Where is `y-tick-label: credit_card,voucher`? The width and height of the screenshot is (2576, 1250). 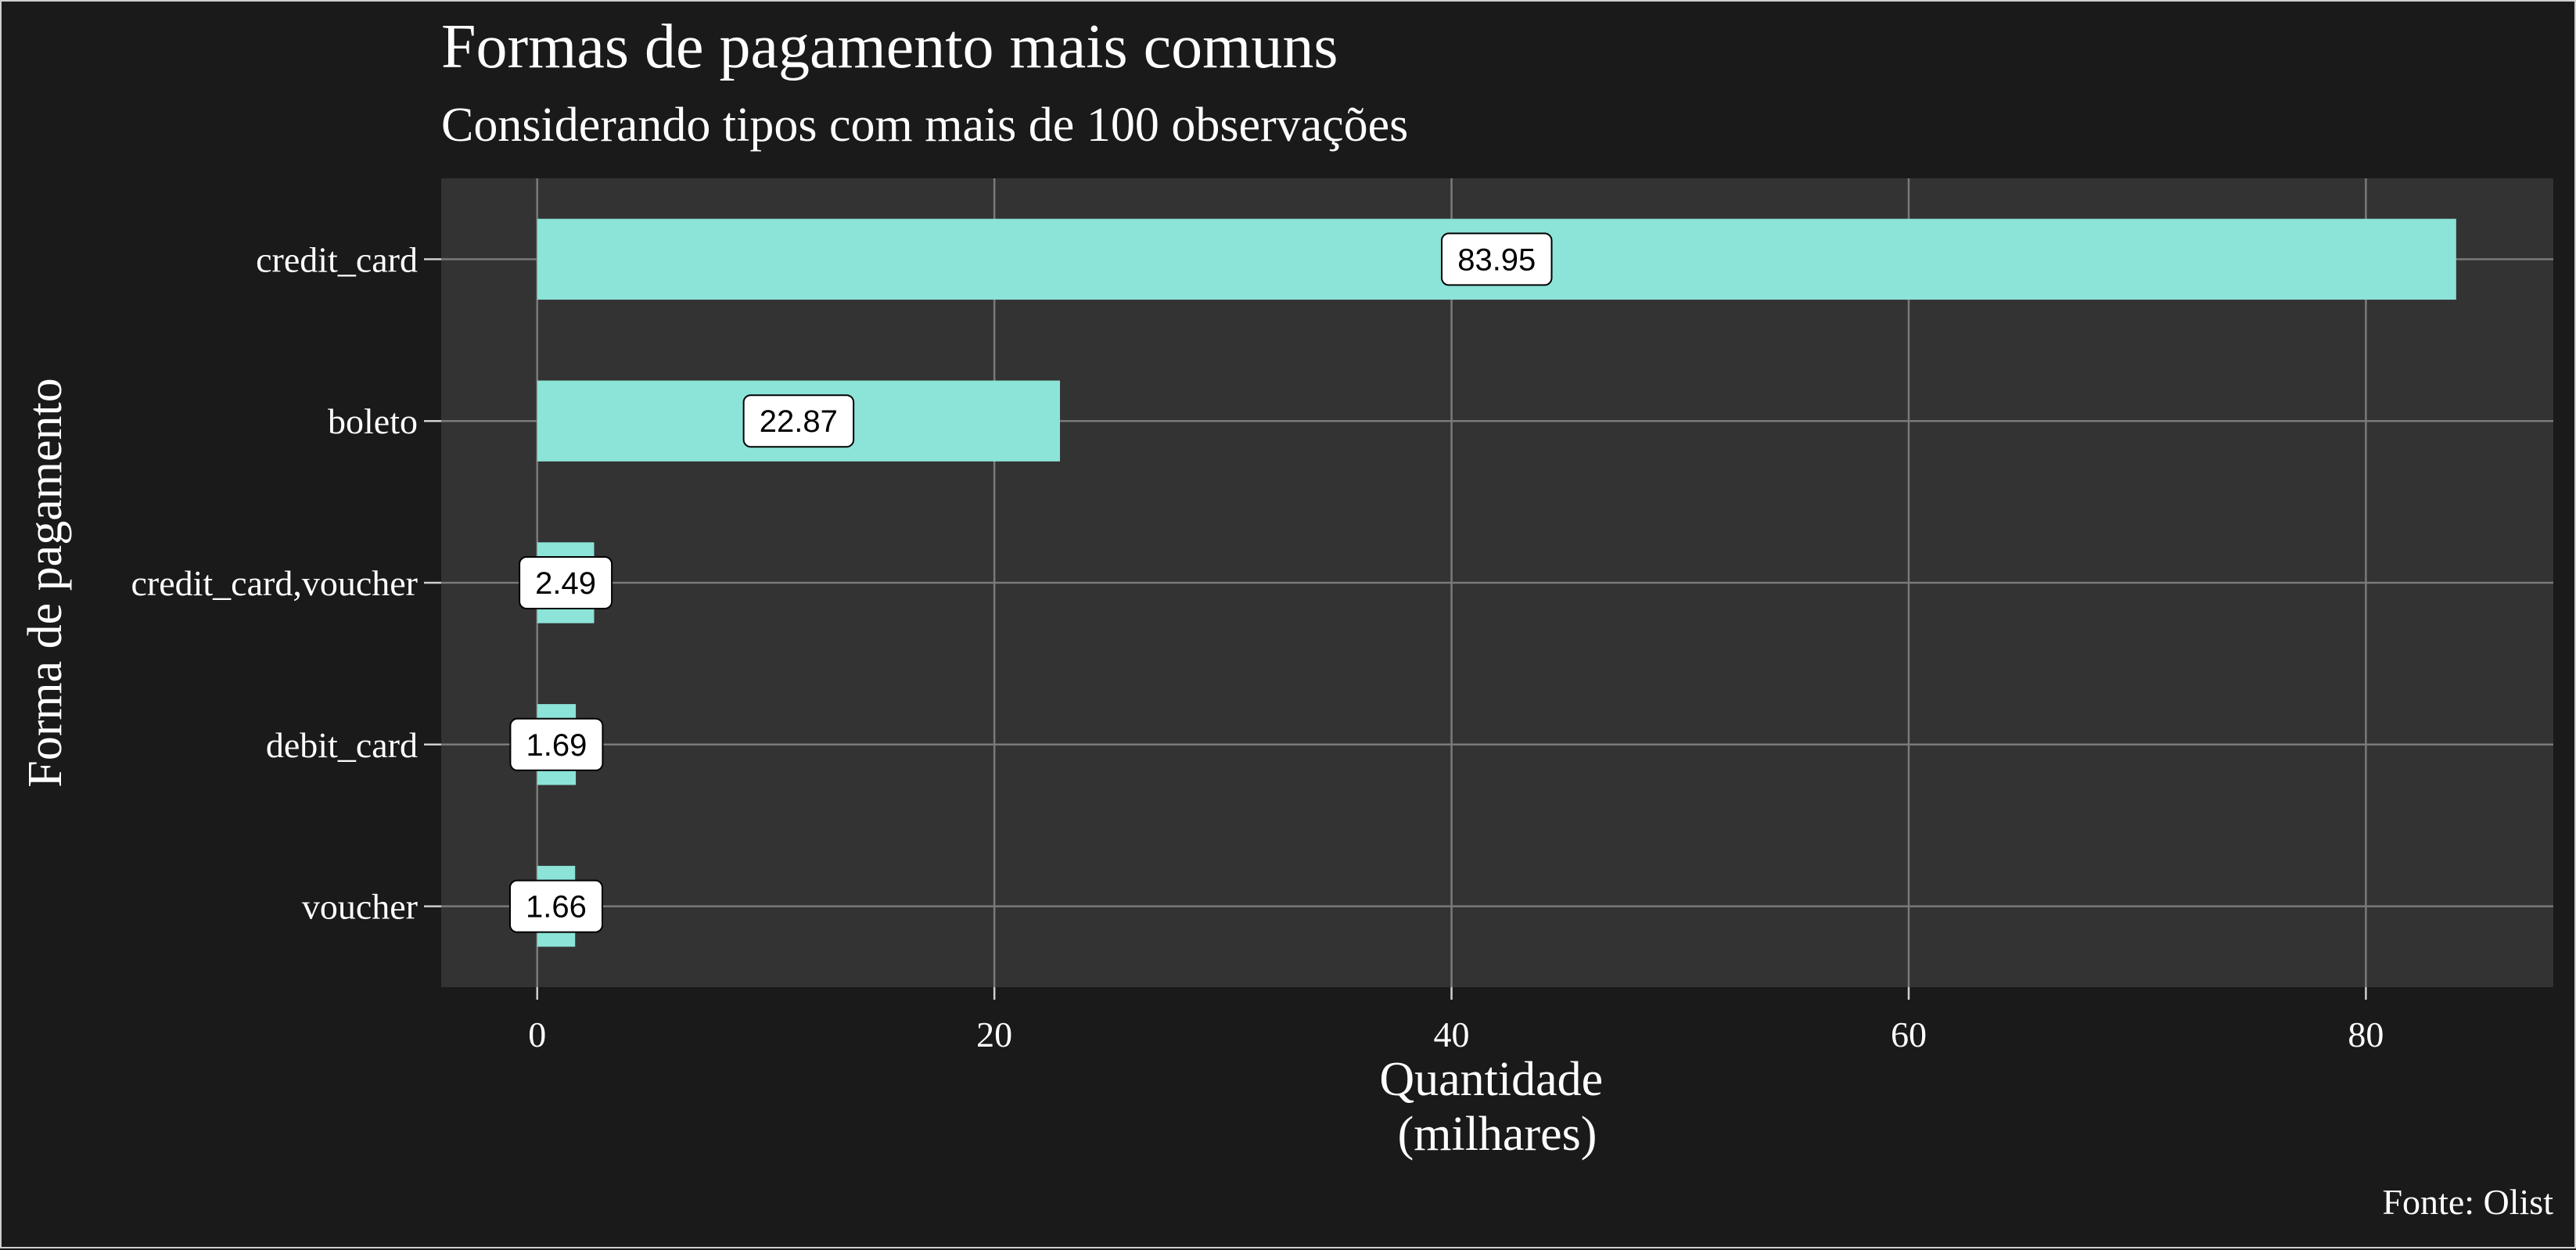 y-tick-label: credit_card,voucher is located at coordinates (275, 583).